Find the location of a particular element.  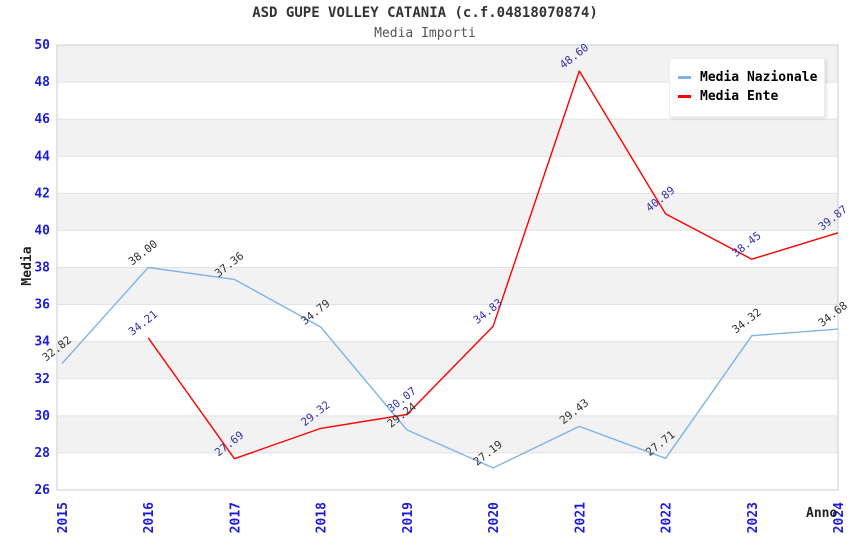

legend-swatch-media-ente-icon is located at coordinates (684, 96).